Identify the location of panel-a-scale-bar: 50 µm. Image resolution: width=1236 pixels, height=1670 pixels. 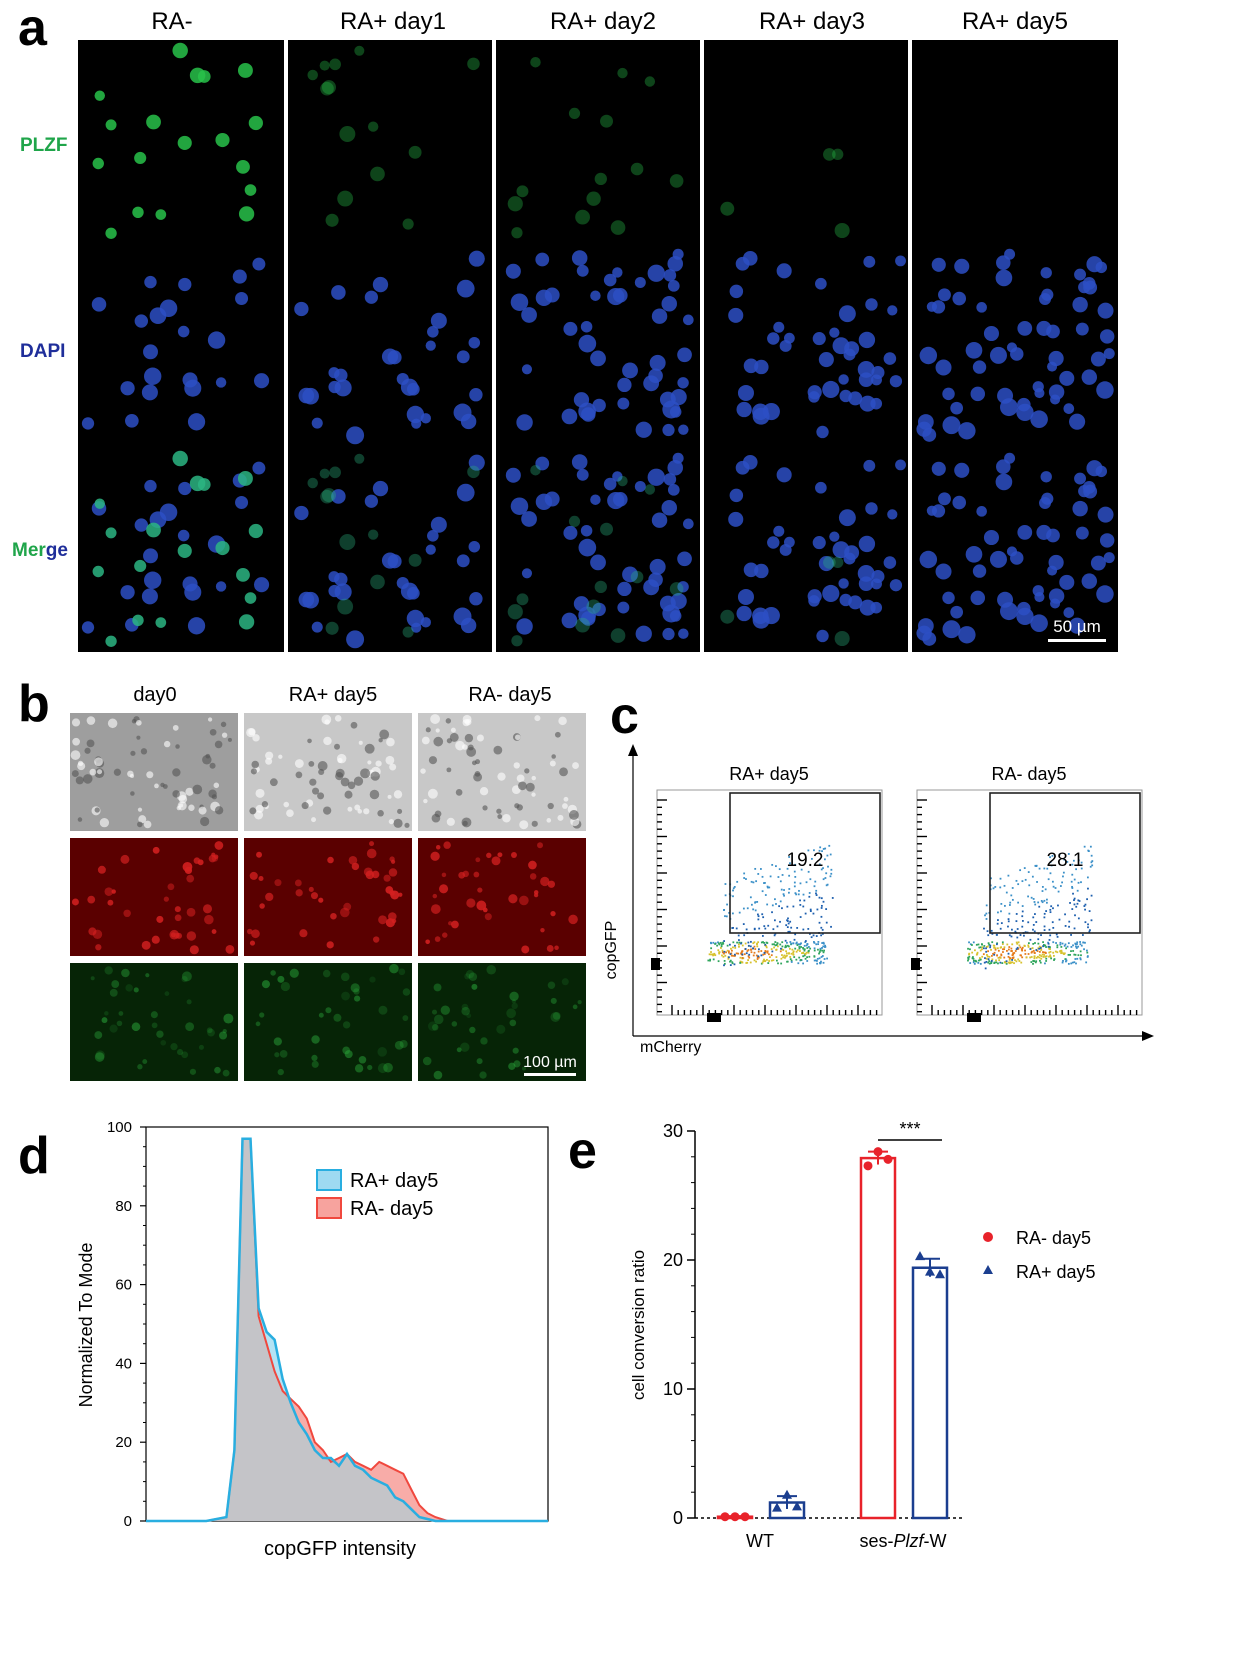
(1077, 629).